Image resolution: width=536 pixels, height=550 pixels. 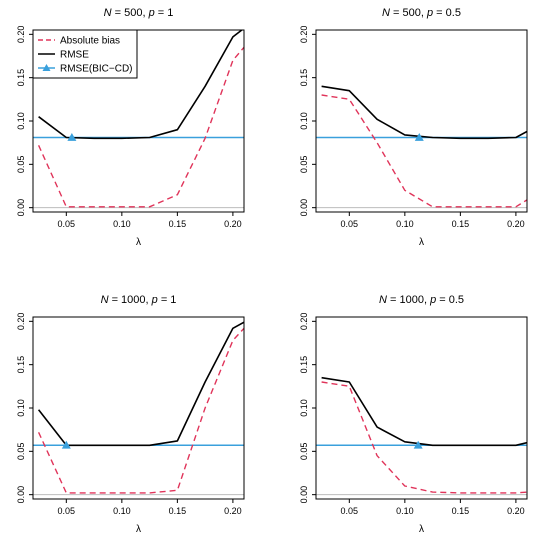 I want to click on legend-triangle-marker, so click(x=46, y=67).